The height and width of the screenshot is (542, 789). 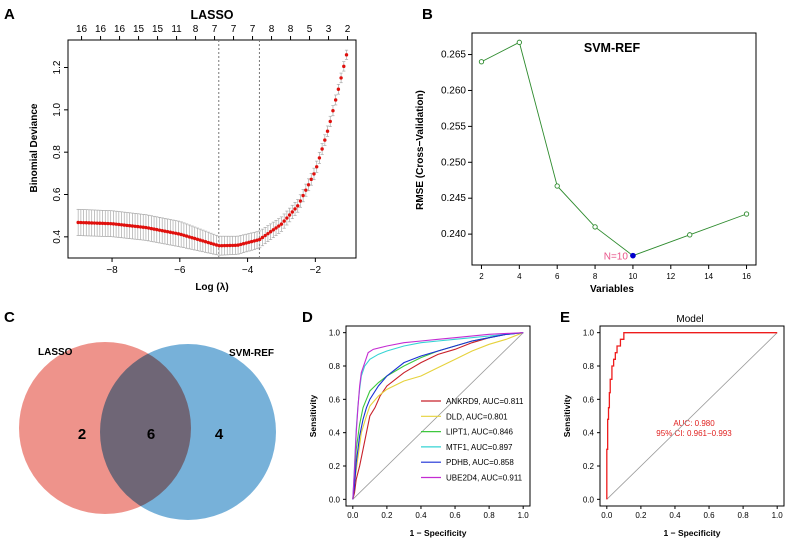 What do you see at coordinates (112, 270) in the screenshot?
I see `lasso-xtick-label: −8` at bounding box center [112, 270].